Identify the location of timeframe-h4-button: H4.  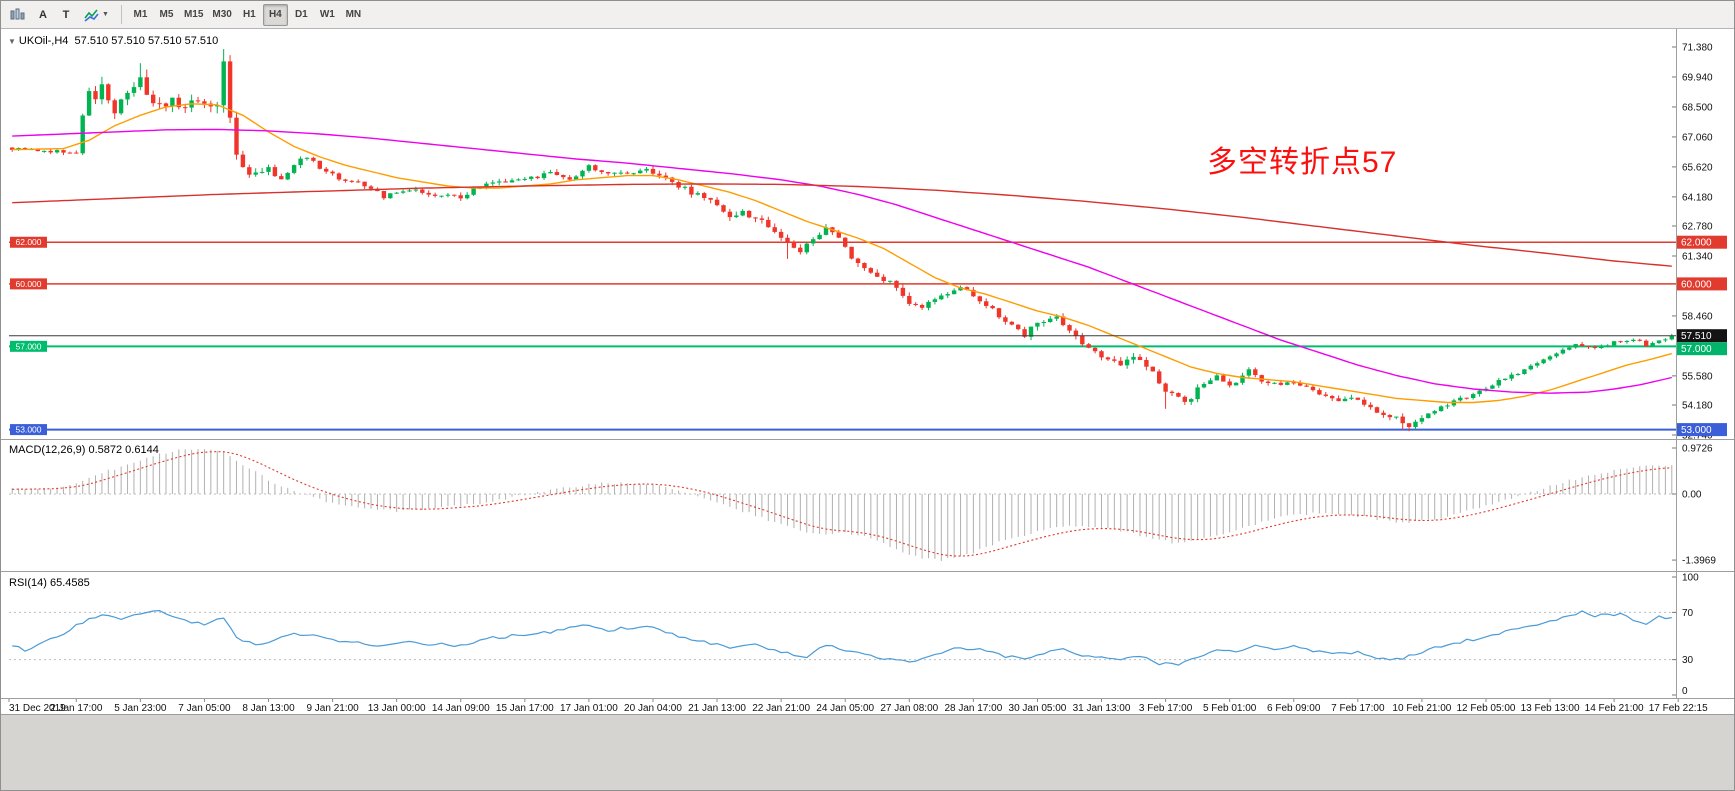
(275, 14).